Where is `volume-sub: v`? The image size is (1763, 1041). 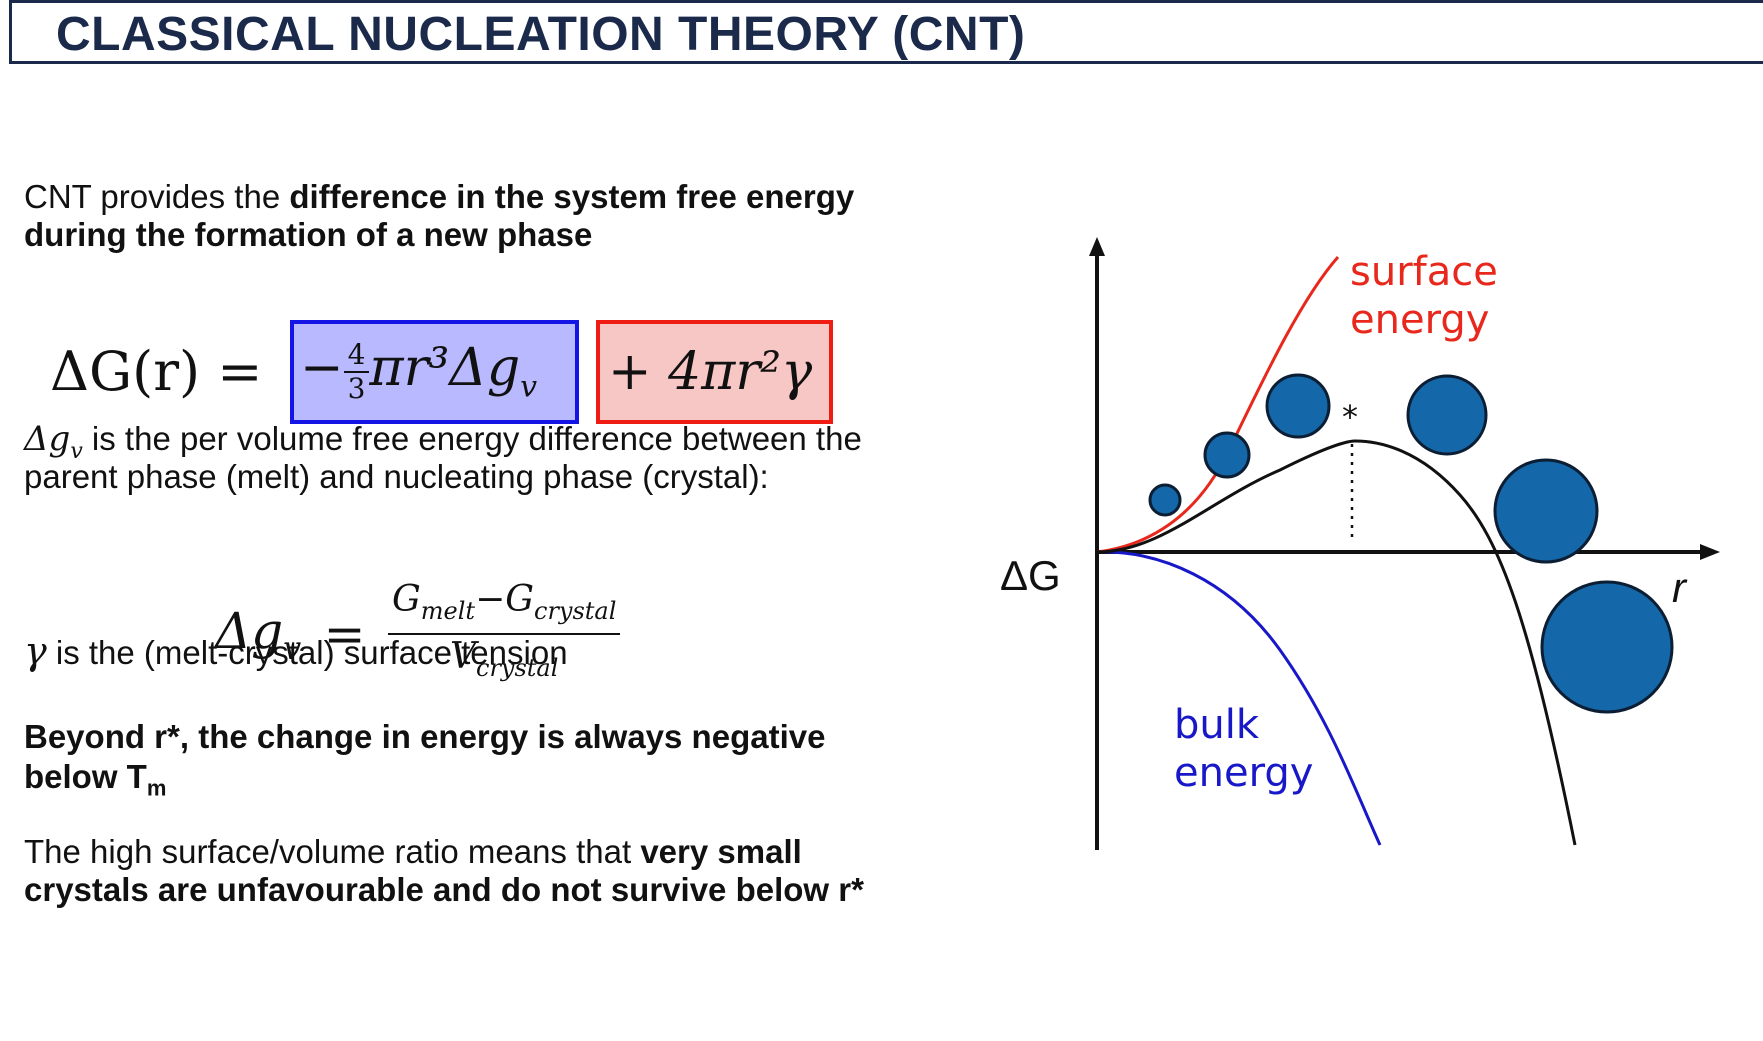 volume-sub: v is located at coordinates (529, 387).